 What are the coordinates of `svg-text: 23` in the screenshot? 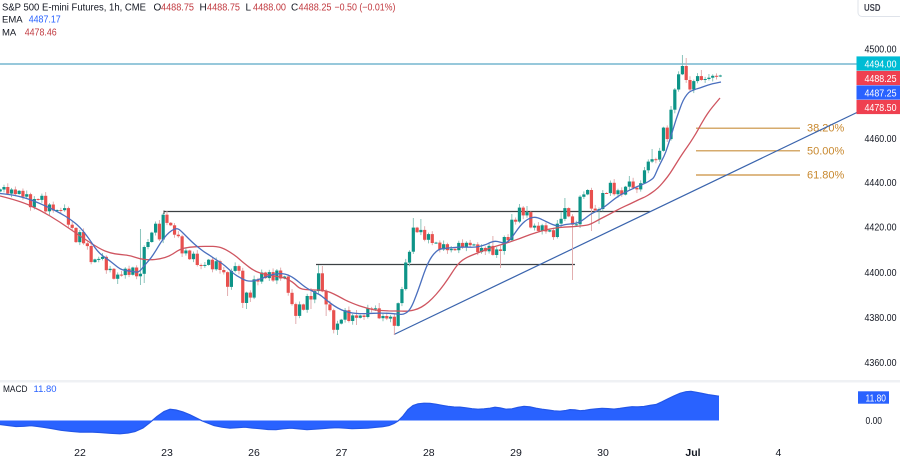 It's located at (167, 453).